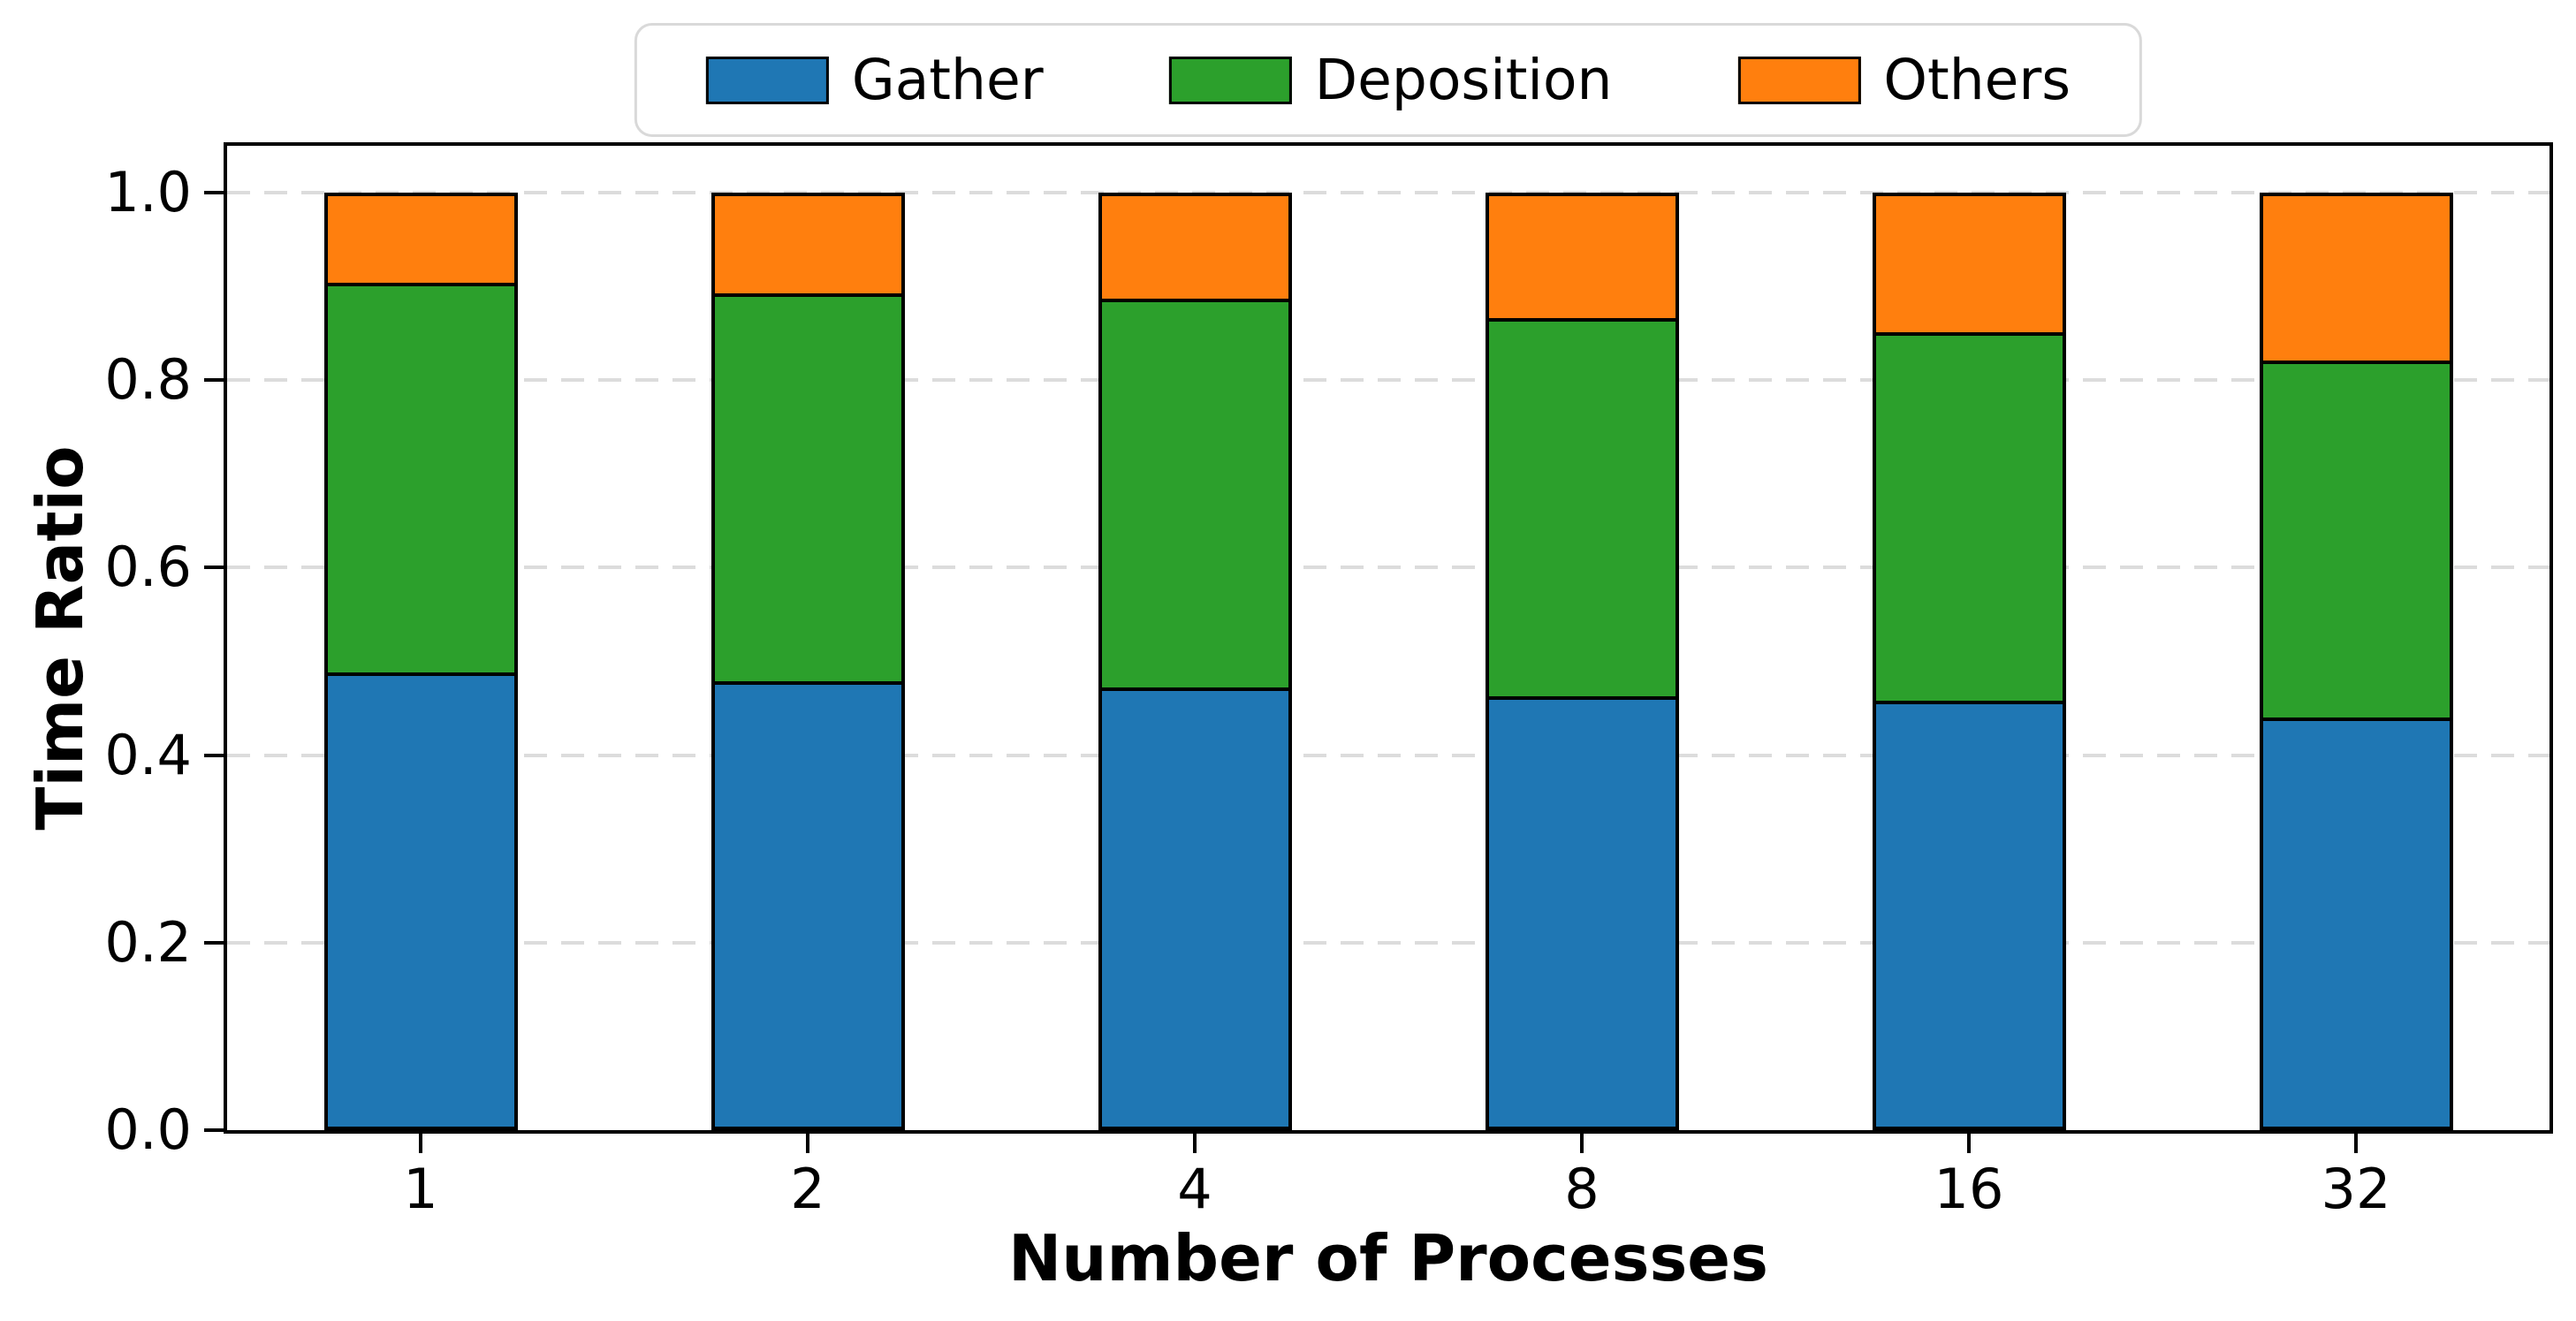 The width and height of the screenshot is (2576, 1321). I want to click on legend: Gather Deposition Others, so click(1388, 80).